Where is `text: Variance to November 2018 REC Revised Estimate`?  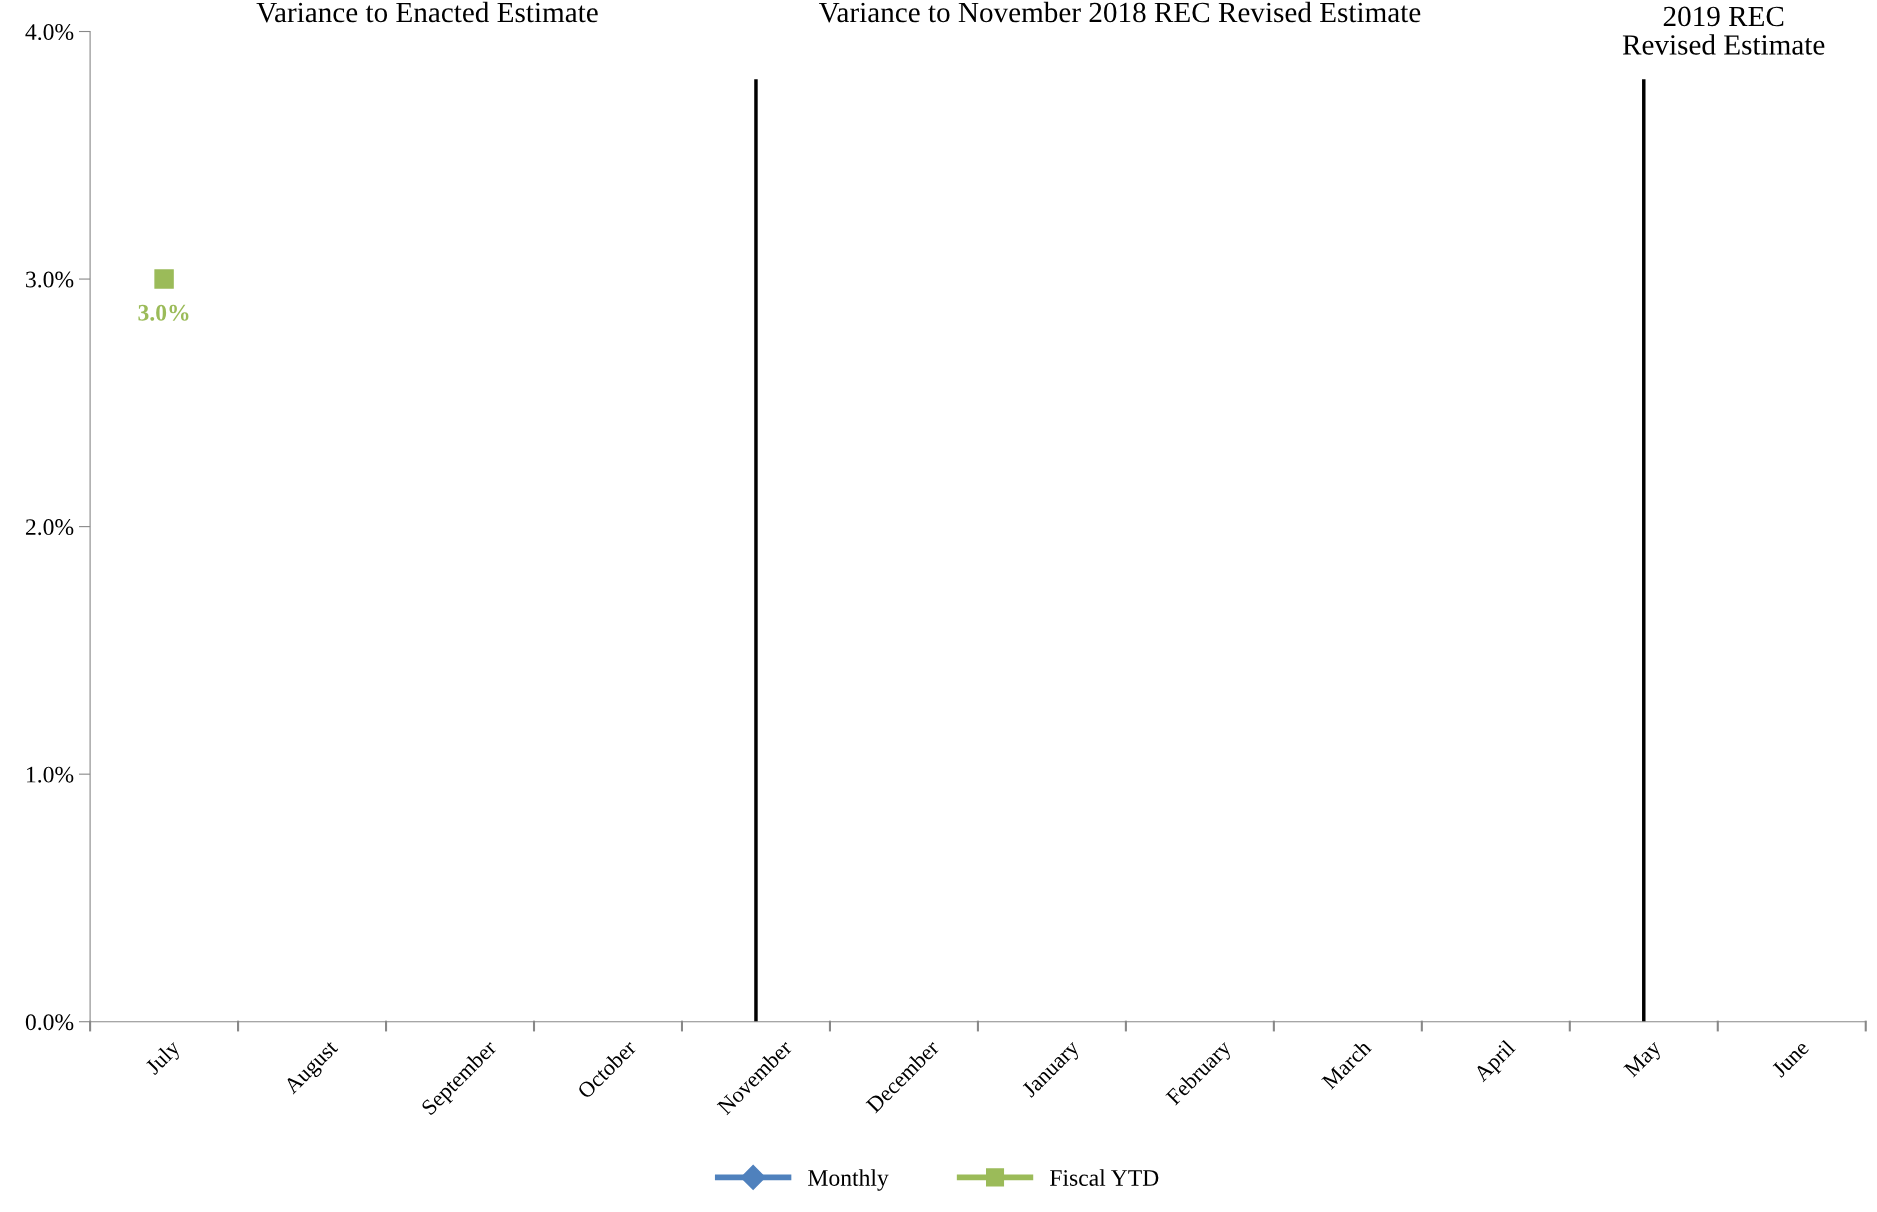 text: Variance to November 2018 REC Revised Estimate is located at coordinates (1119, 12).